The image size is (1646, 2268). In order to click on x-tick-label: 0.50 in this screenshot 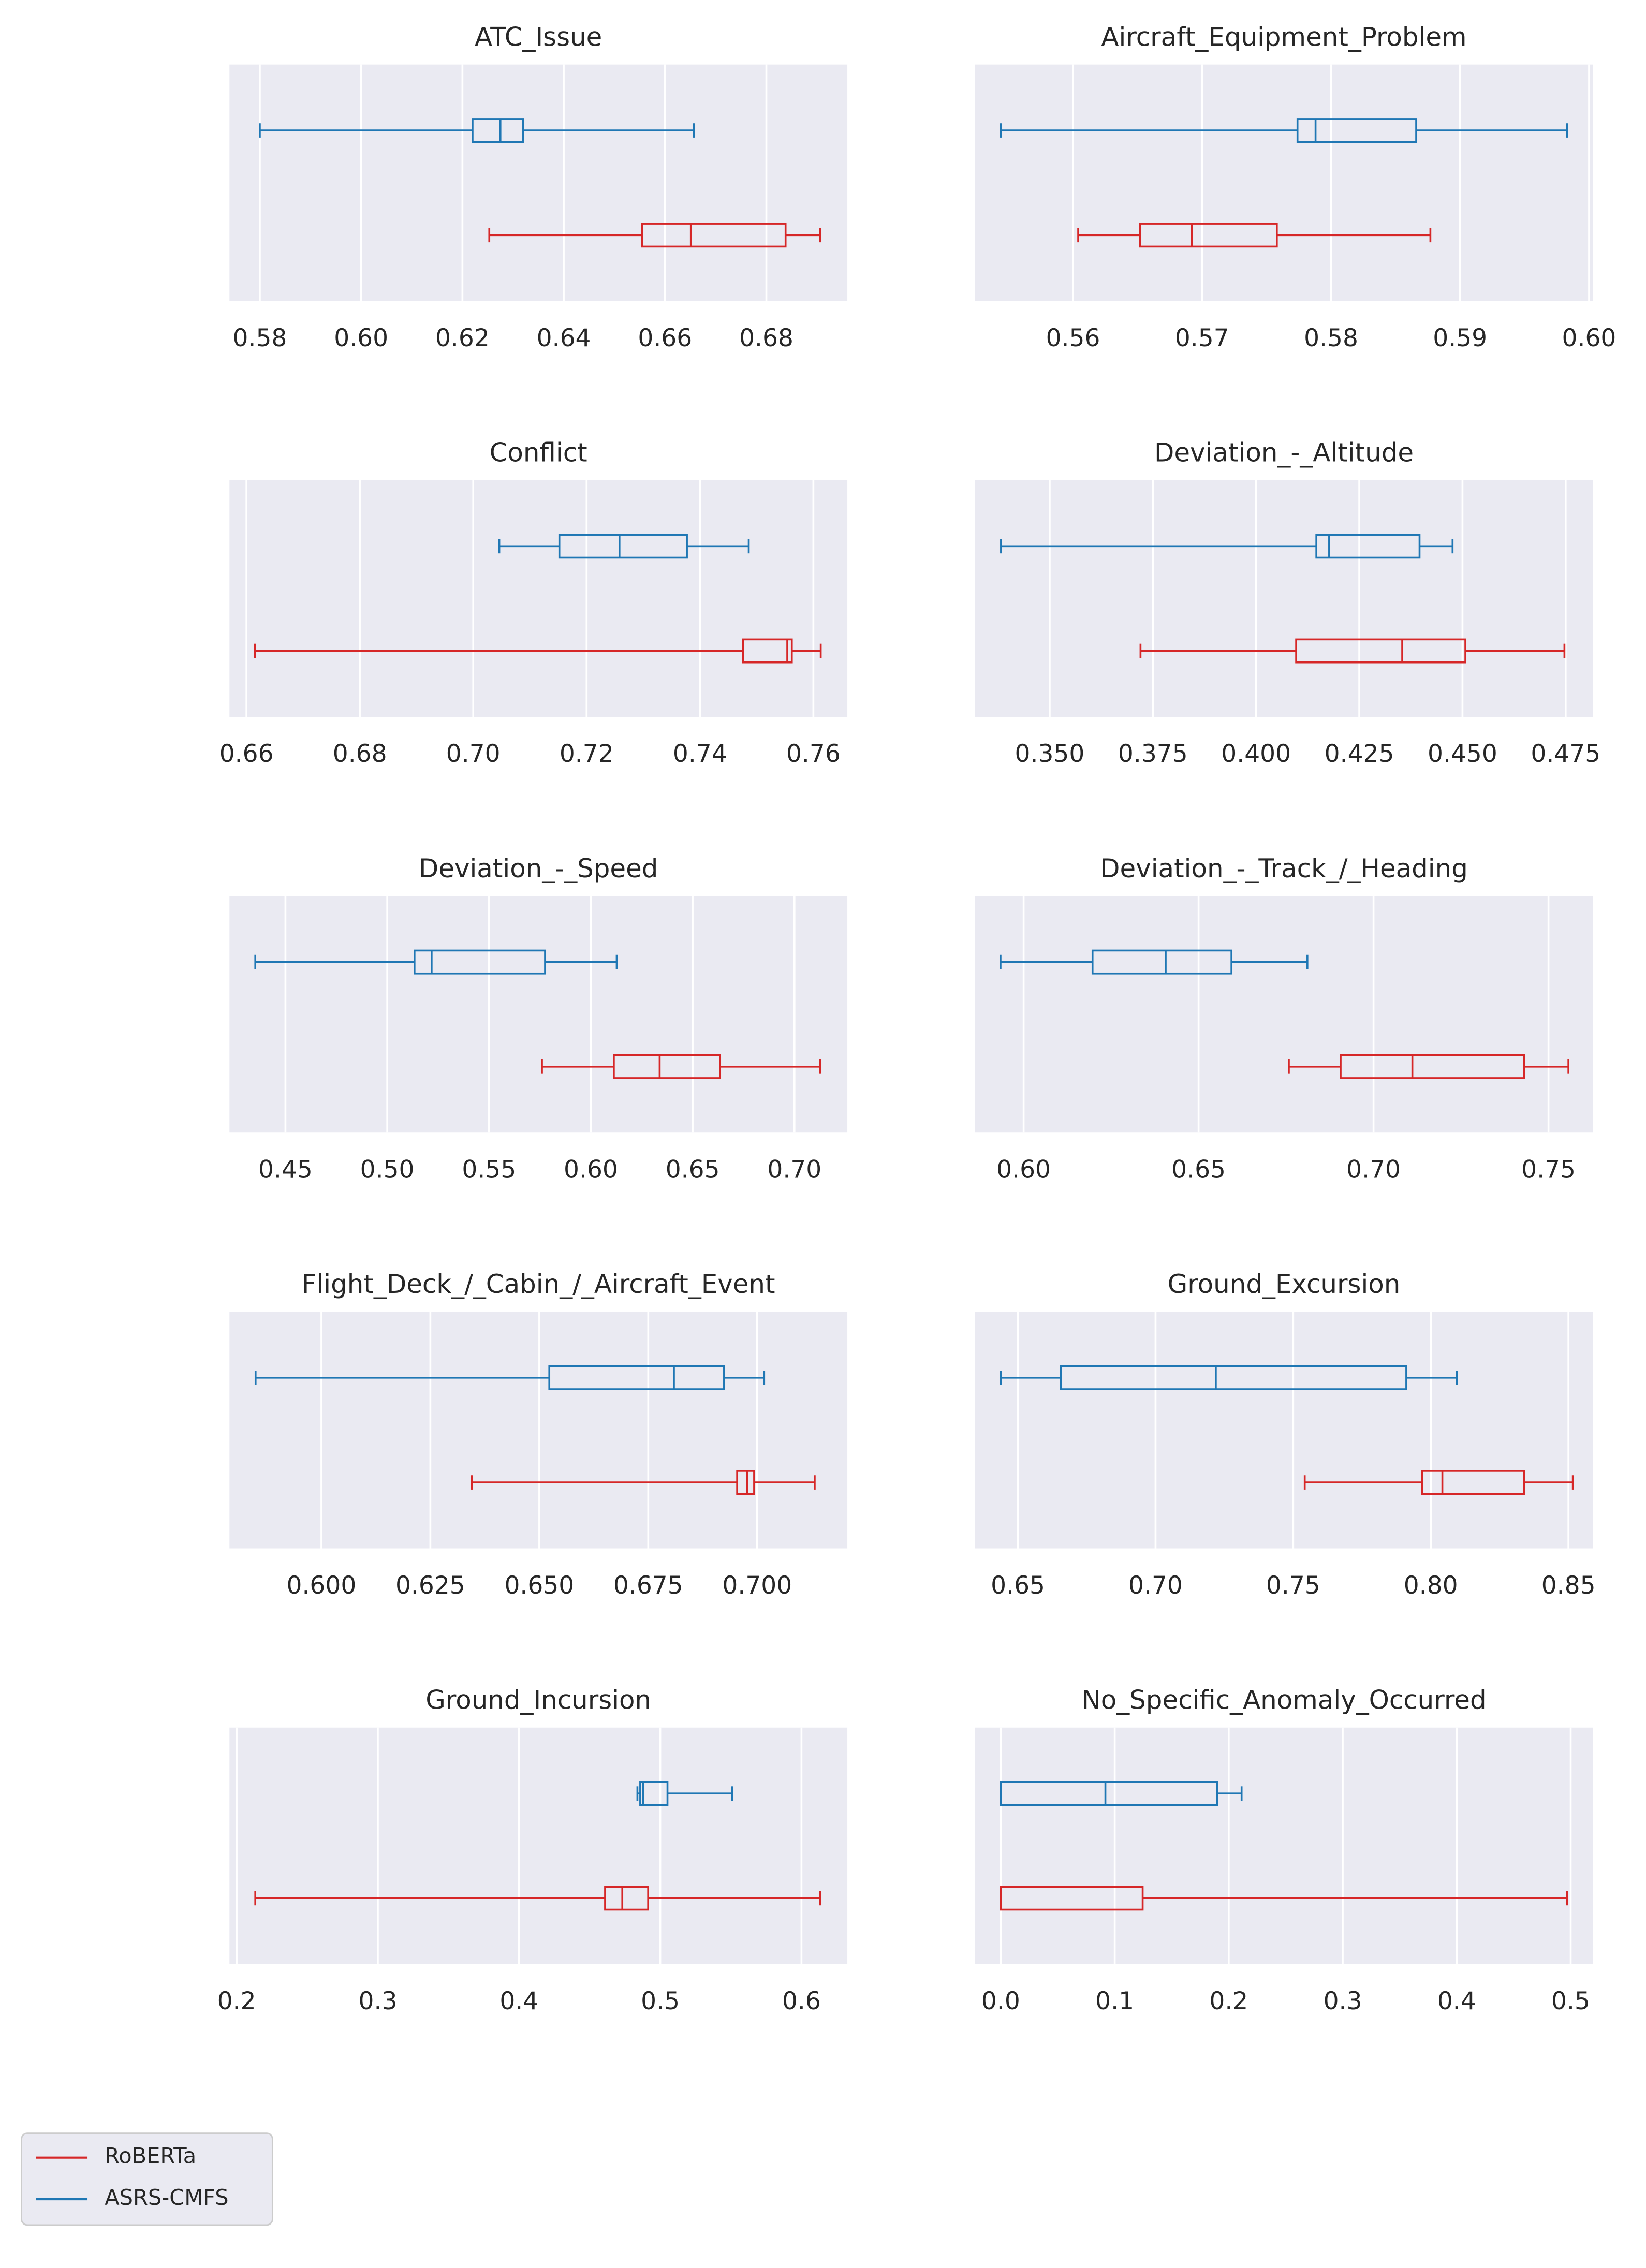, I will do `click(387, 1170)`.